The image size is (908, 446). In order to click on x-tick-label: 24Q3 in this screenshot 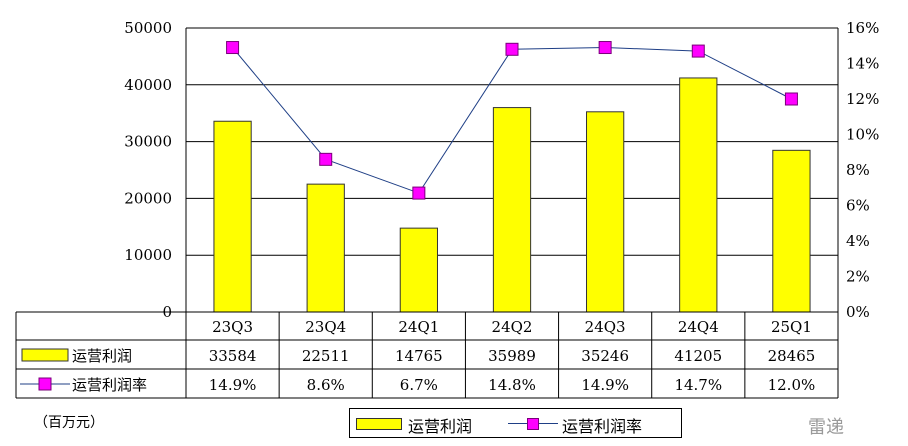, I will do `click(605, 327)`.